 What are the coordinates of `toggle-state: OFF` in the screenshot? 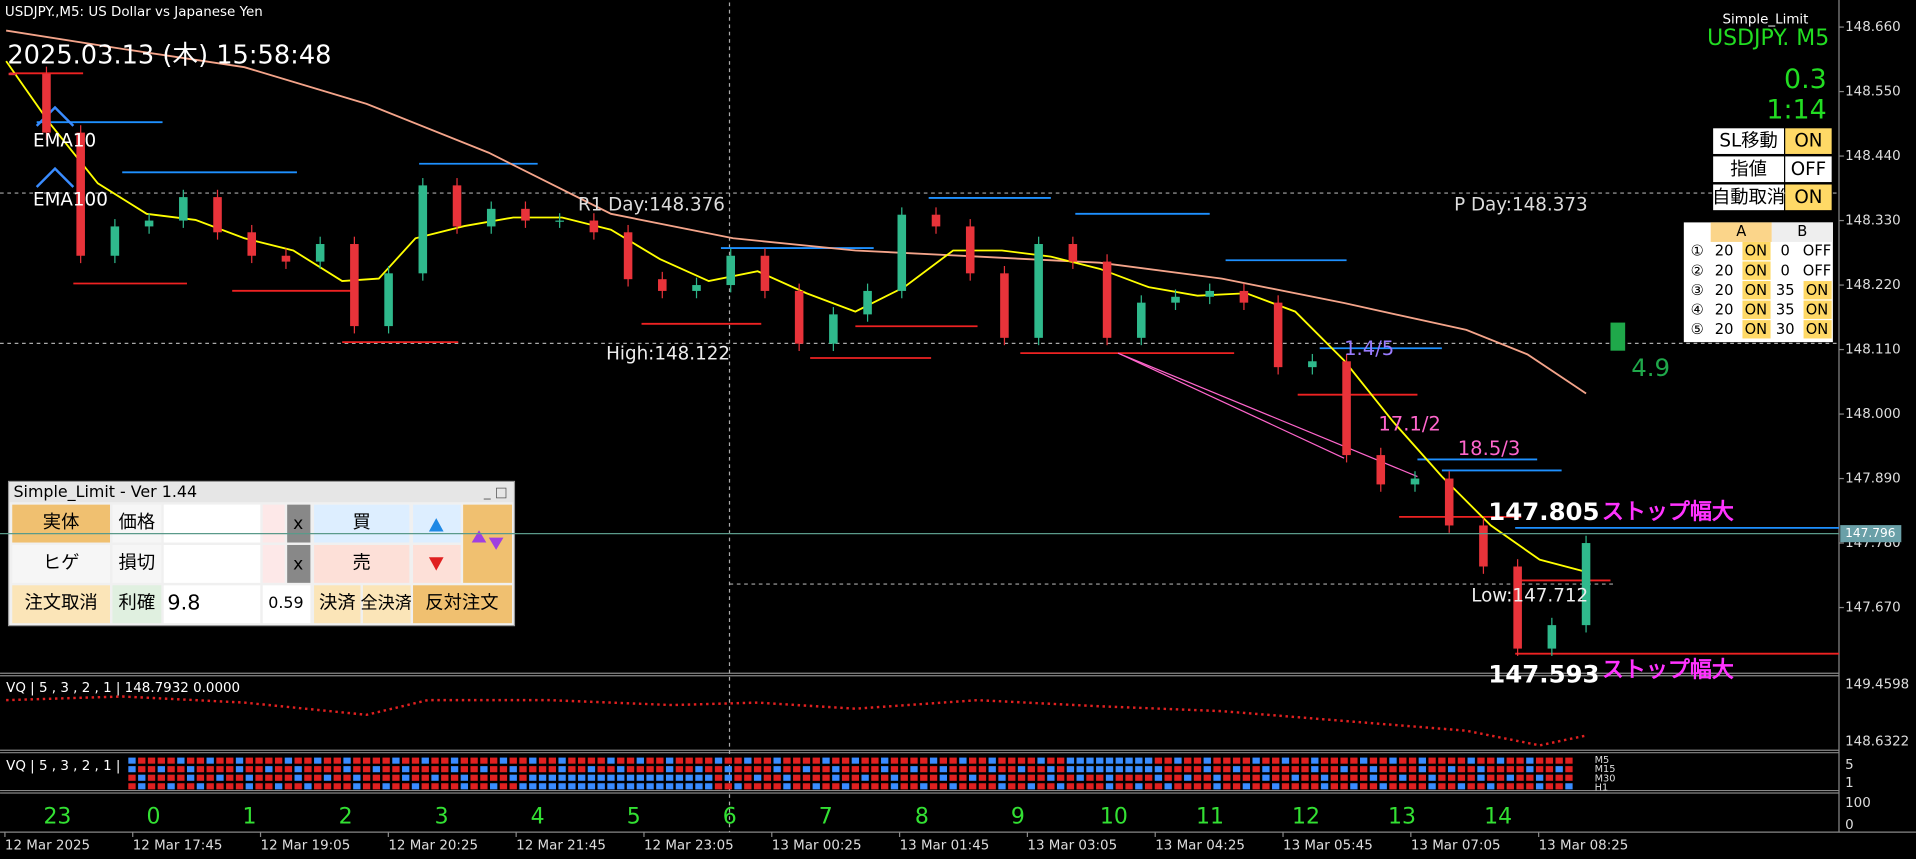 It's located at (1808, 169).